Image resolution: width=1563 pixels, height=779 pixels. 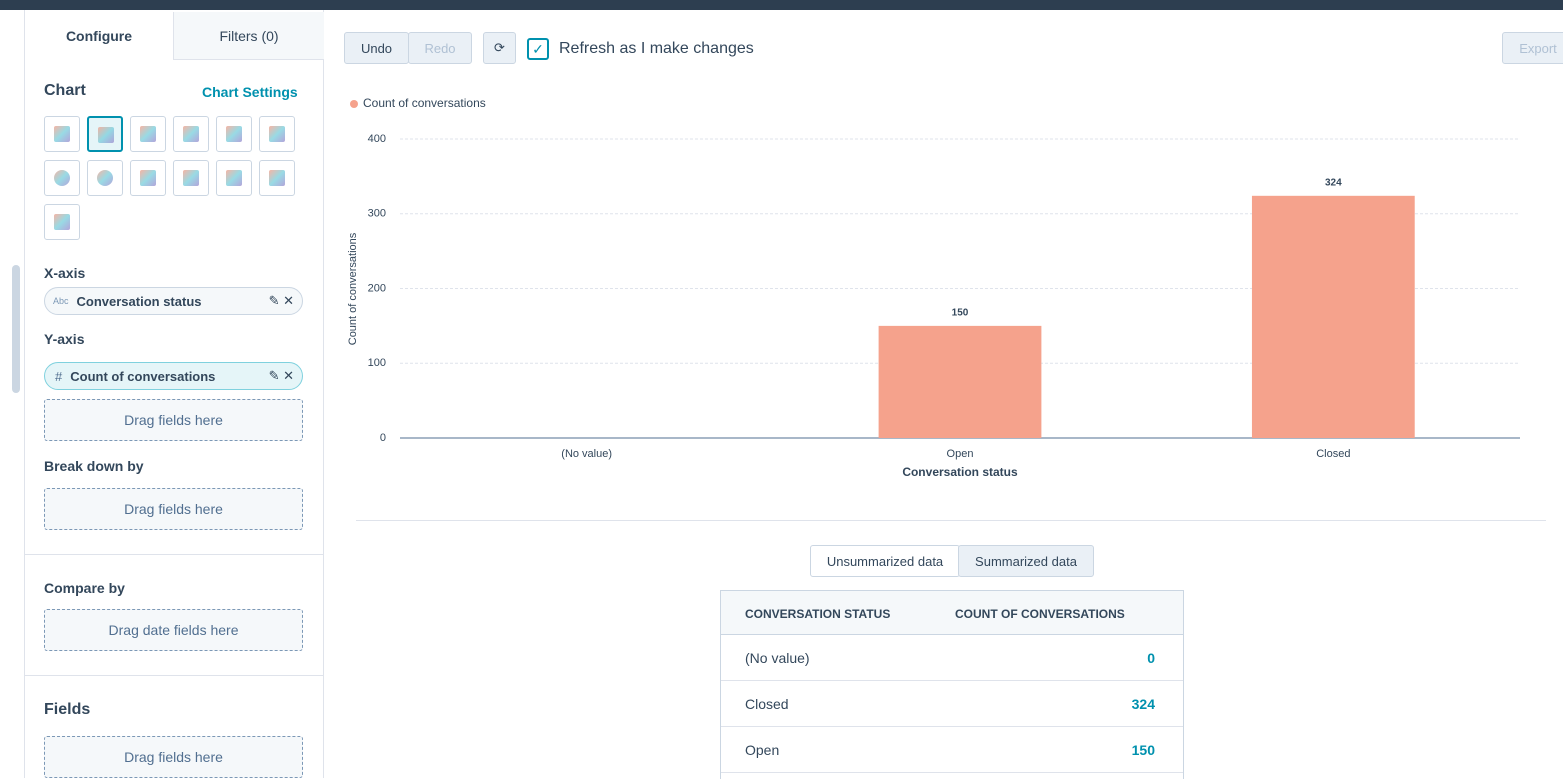 What do you see at coordinates (65, 90) in the screenshot?
I see `section-heading: Chart` at bounding box center [65, 90].